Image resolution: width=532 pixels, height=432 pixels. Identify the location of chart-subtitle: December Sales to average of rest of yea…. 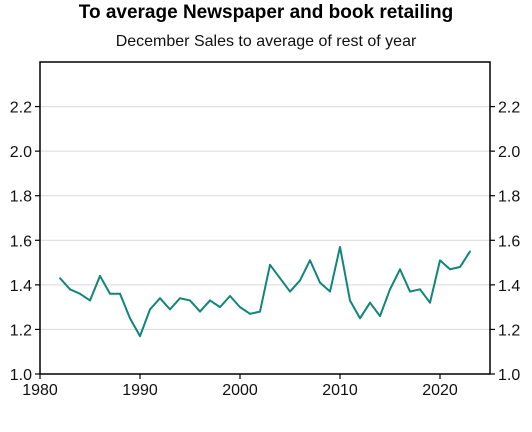
(266, 41).